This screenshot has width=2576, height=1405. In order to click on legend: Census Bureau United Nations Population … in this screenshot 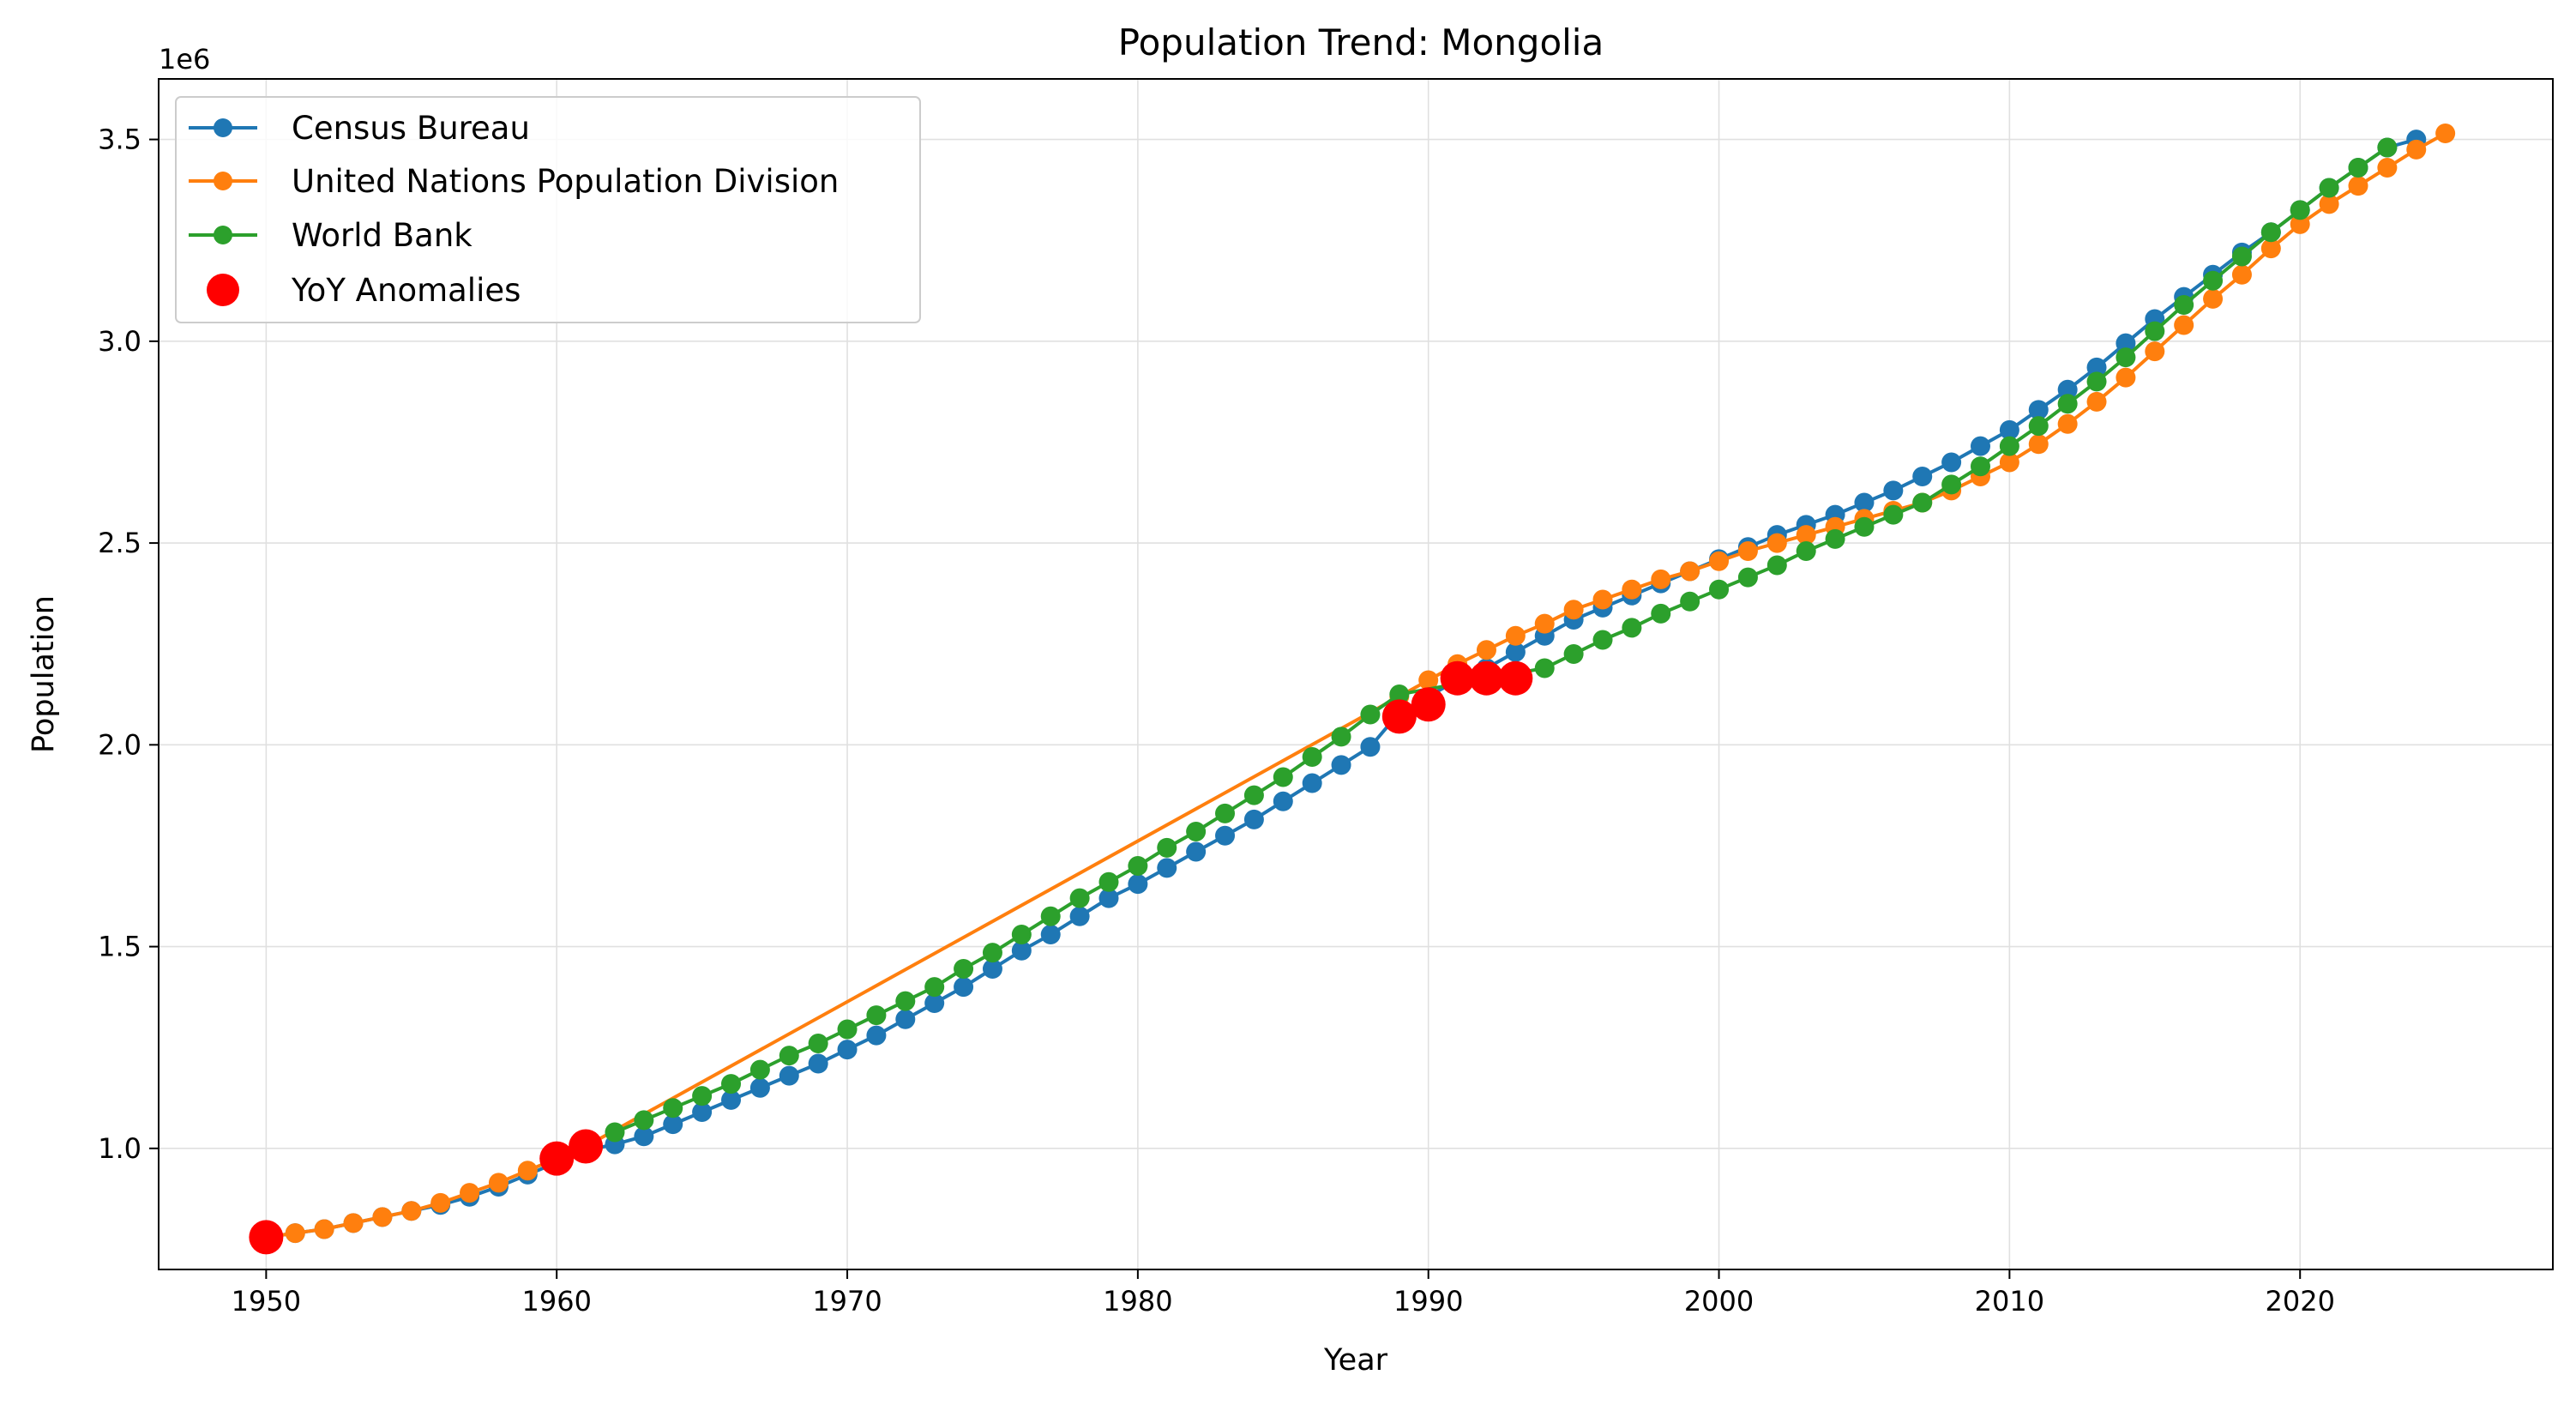, I will do `click(548, 209)`.